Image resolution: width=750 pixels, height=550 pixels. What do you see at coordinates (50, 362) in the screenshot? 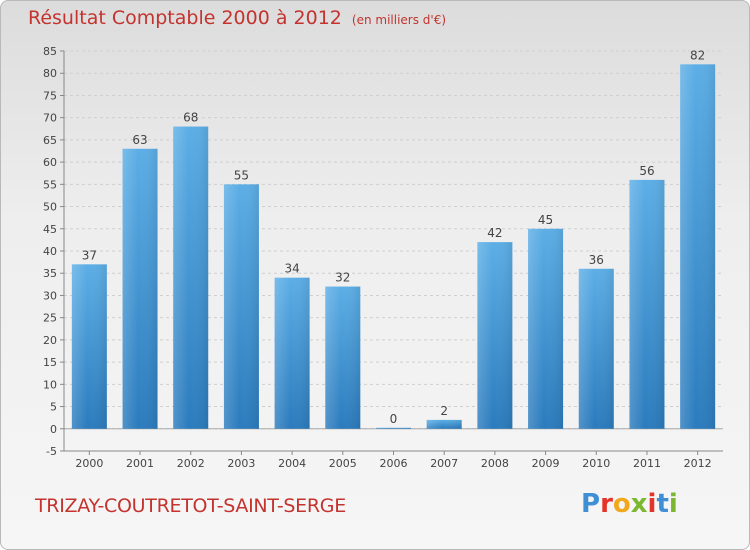
I see `y-tick-label: 15` at bounding box center [50, 362].